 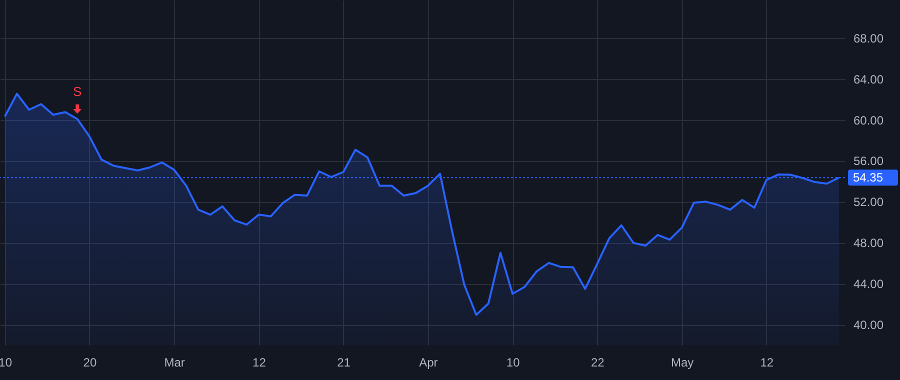 What do you see at coordinates (869, 202) in the screenshot?
I see `y-tick-label: 52.00` at bounding box center [869, 202].